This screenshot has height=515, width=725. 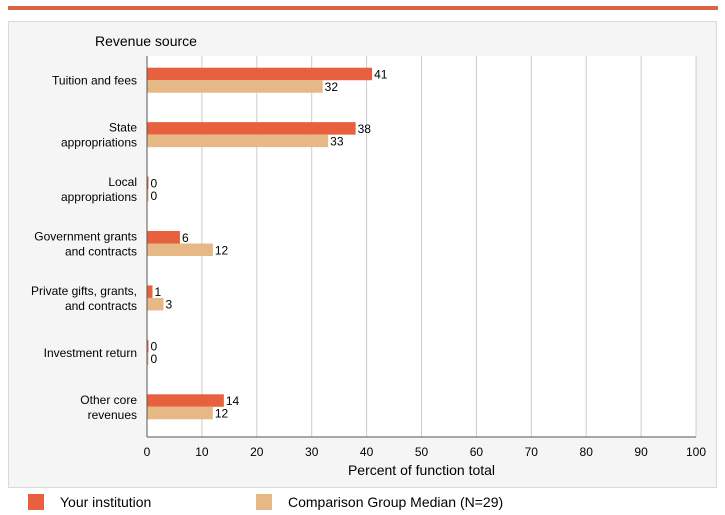 What do you see at coordinates (421, 470) in the screenshot?
I see `x-axis-title: Percent of function total` at bounding box center [421, 470].